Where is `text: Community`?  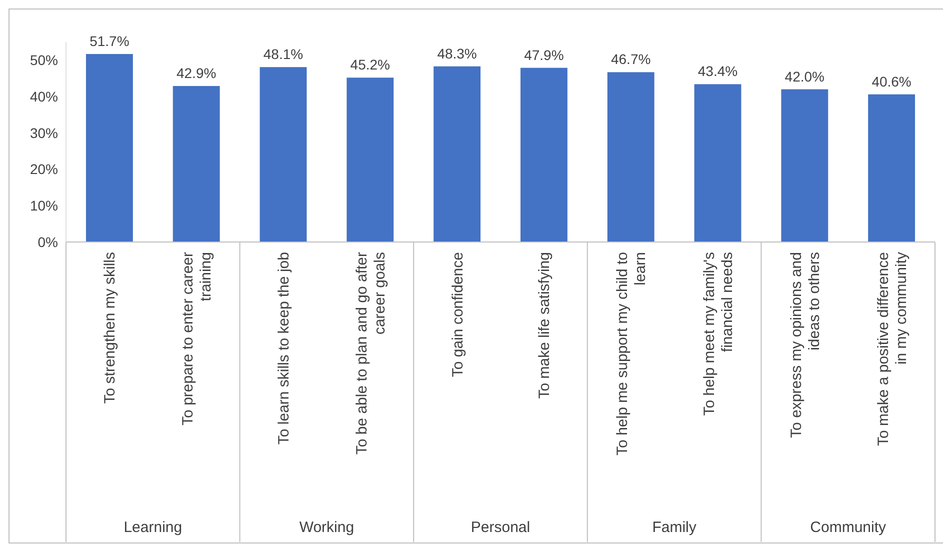 text: Community is located at coordinates (848, 527).